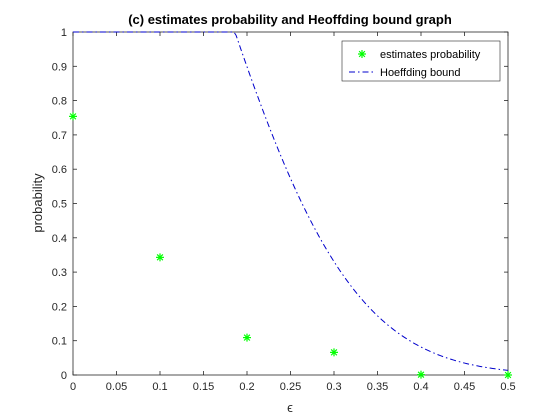  Describe the element at coordinates (377, 387) in the screenshot. I see `x-tick-label: 0.35` at that location.